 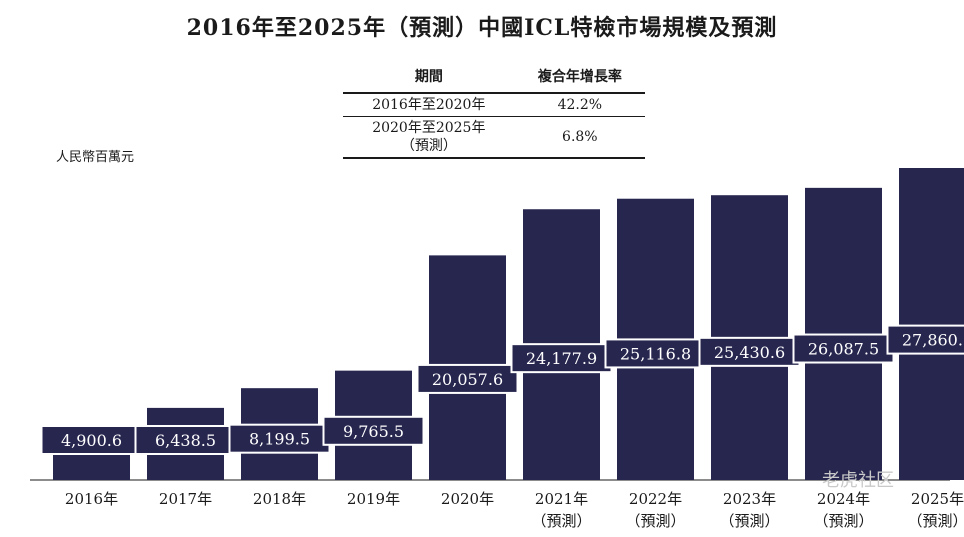 I want to click on cagr-period: 2016年至2020年, so click(x=429, y=105).